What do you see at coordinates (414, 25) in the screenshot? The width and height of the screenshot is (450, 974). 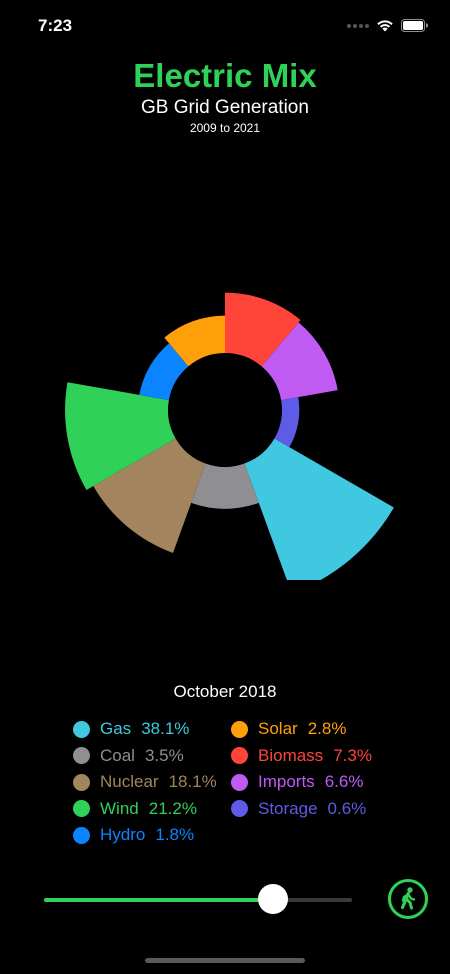 I see `battery-icon` at bounding box center [414, 25].